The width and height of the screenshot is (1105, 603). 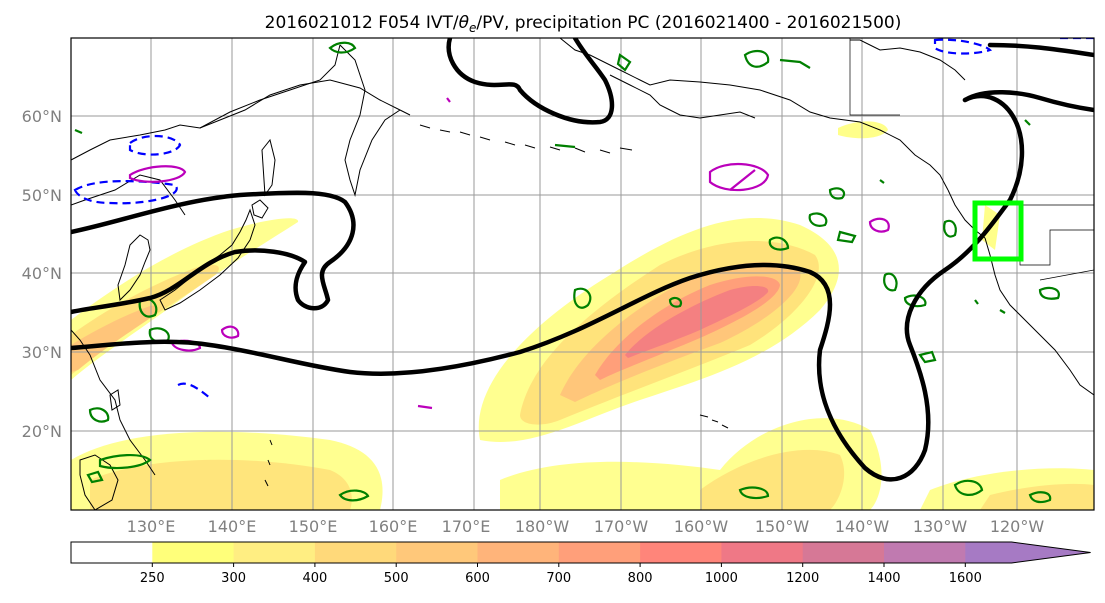 I want to click on colorbar-tick-label: 300, so click(x=233, y=578).